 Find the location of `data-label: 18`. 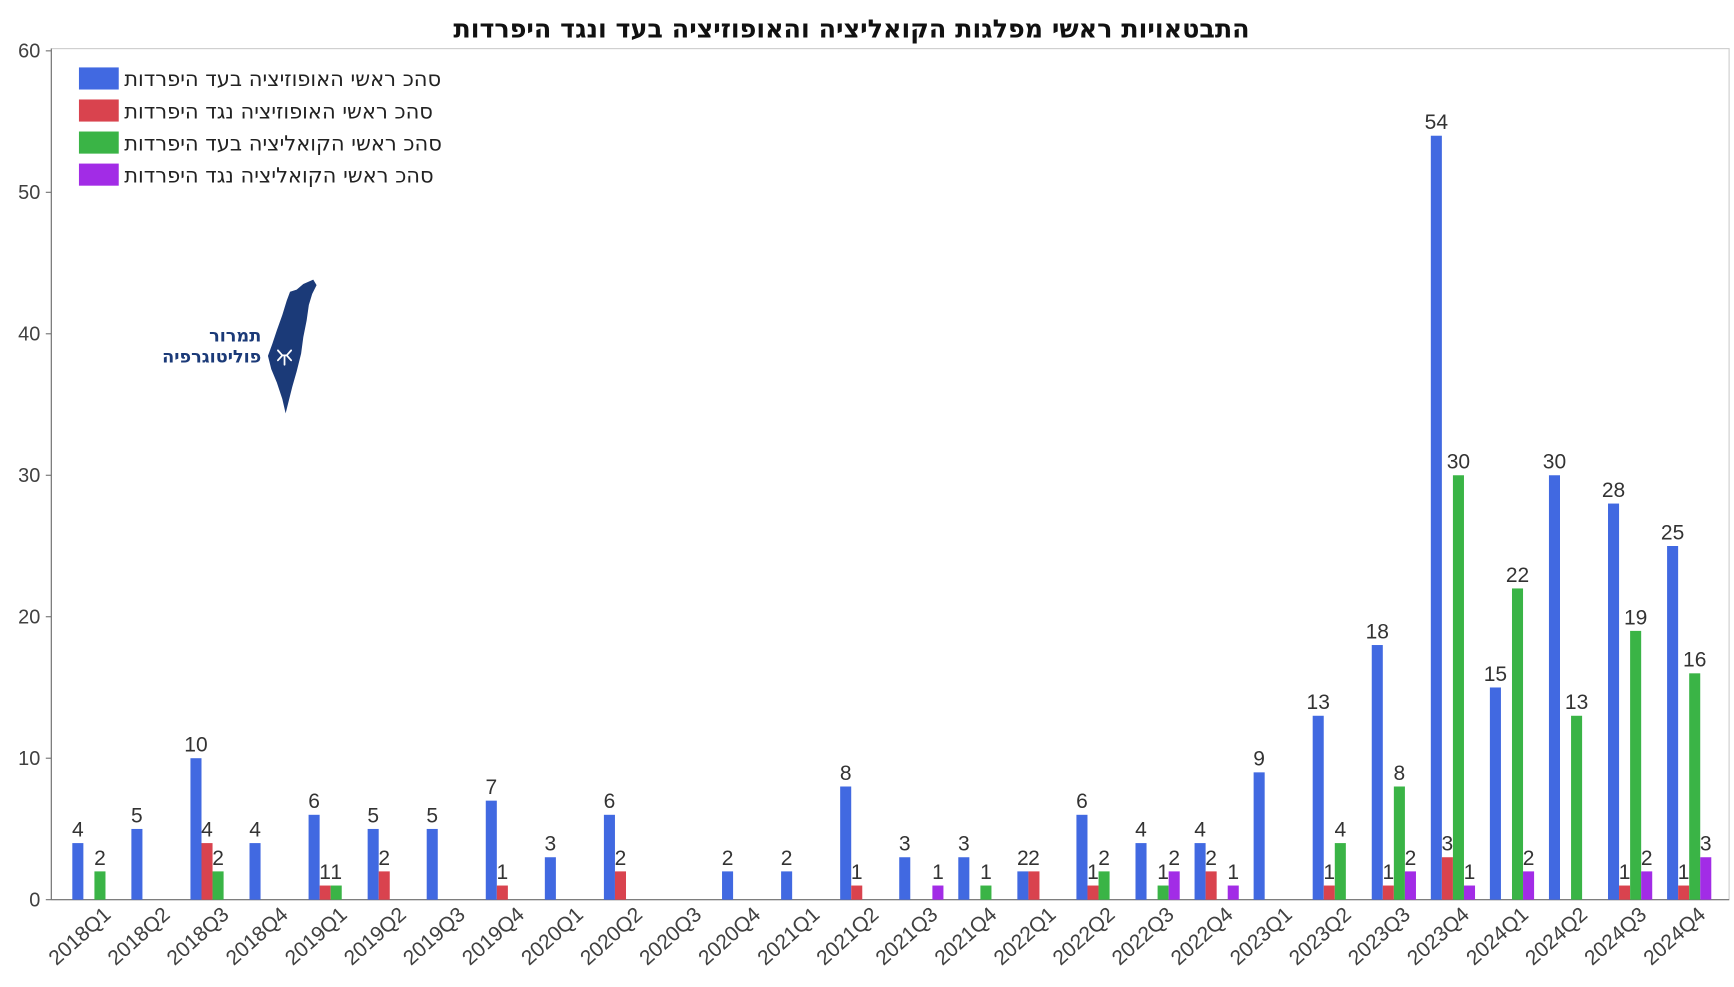

data-label: 18 is located at coordinates (1377, 631).